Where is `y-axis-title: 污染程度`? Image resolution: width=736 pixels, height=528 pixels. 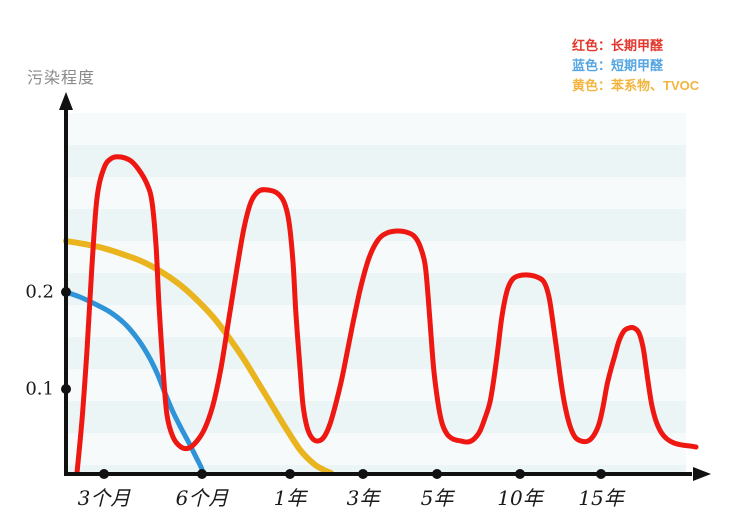
y-axis-title: 污染程度 is located at coordinates (61, 78).